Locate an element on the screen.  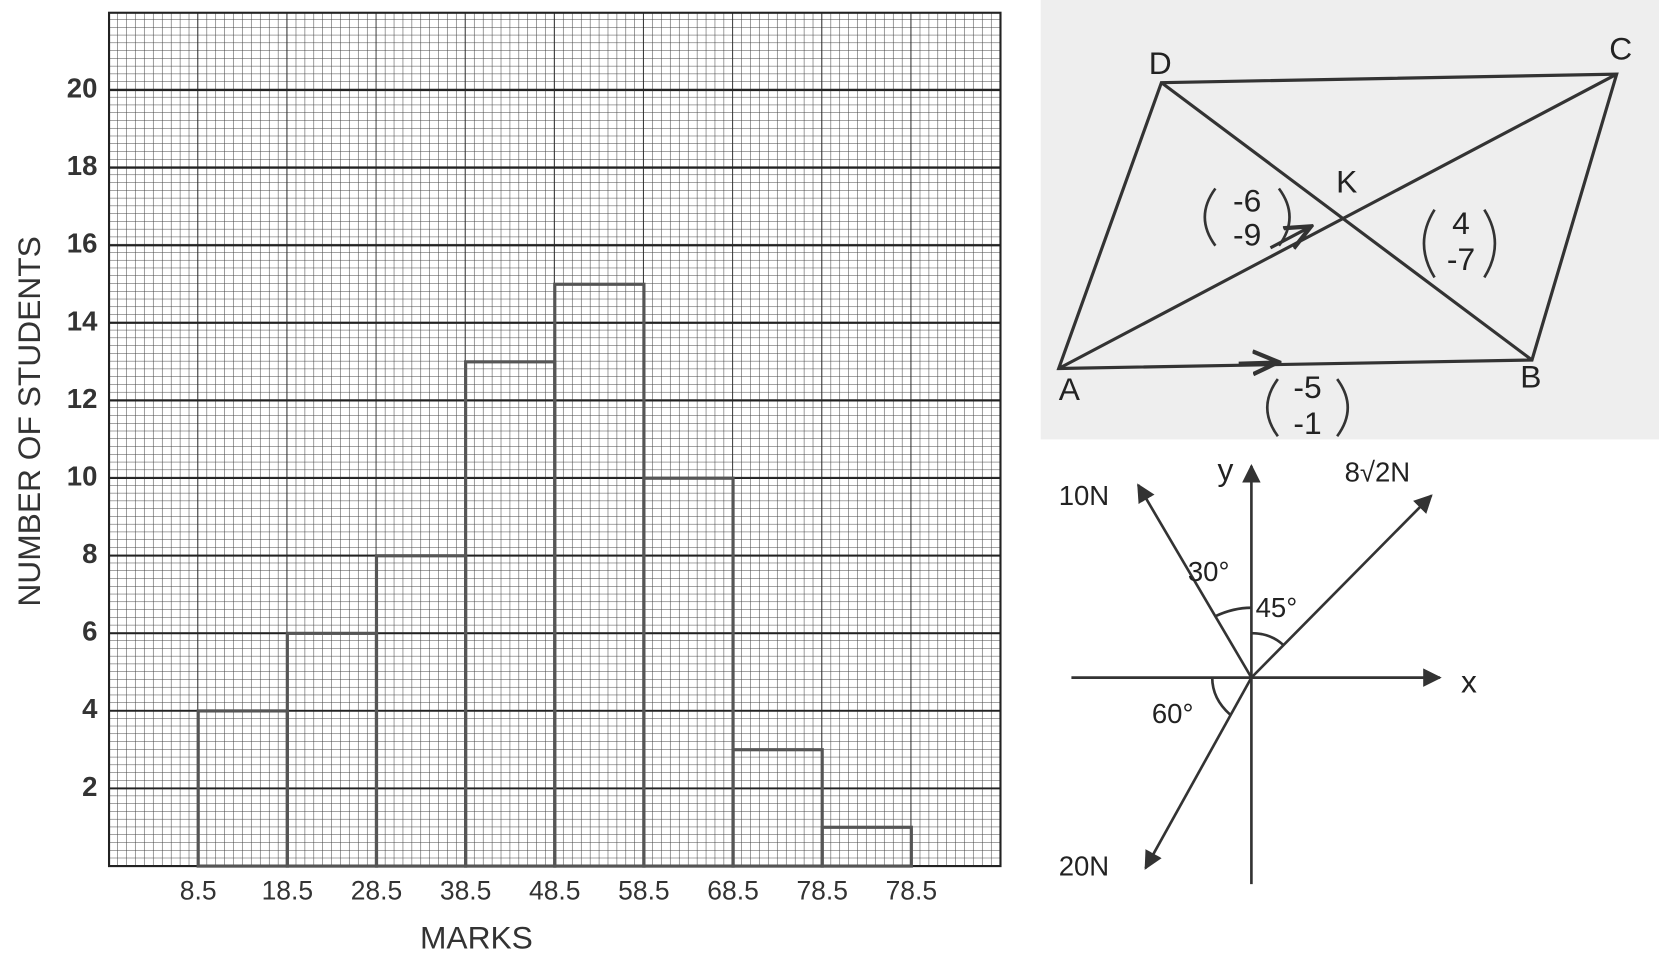
force-label: 8√2N is located at coordinates (1378, 472).